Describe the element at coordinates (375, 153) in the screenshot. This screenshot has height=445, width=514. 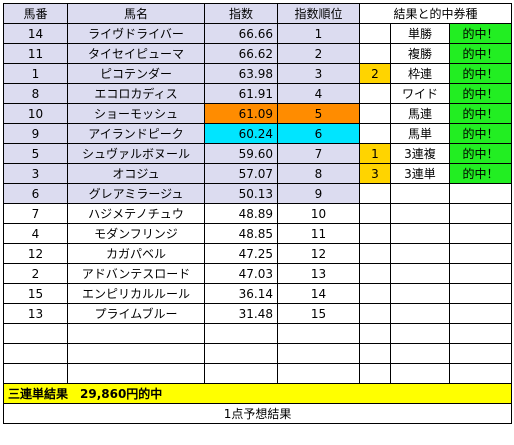
I see `mark-cell: 1` at that location.